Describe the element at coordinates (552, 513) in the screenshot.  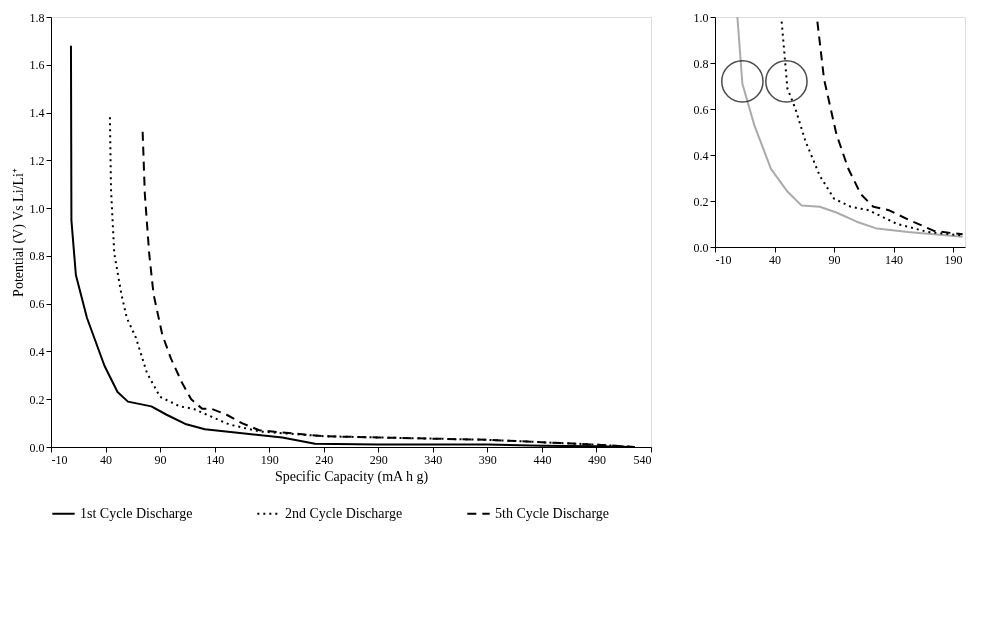
I see `legend-label: 5th Cycle Discharge` at that location.